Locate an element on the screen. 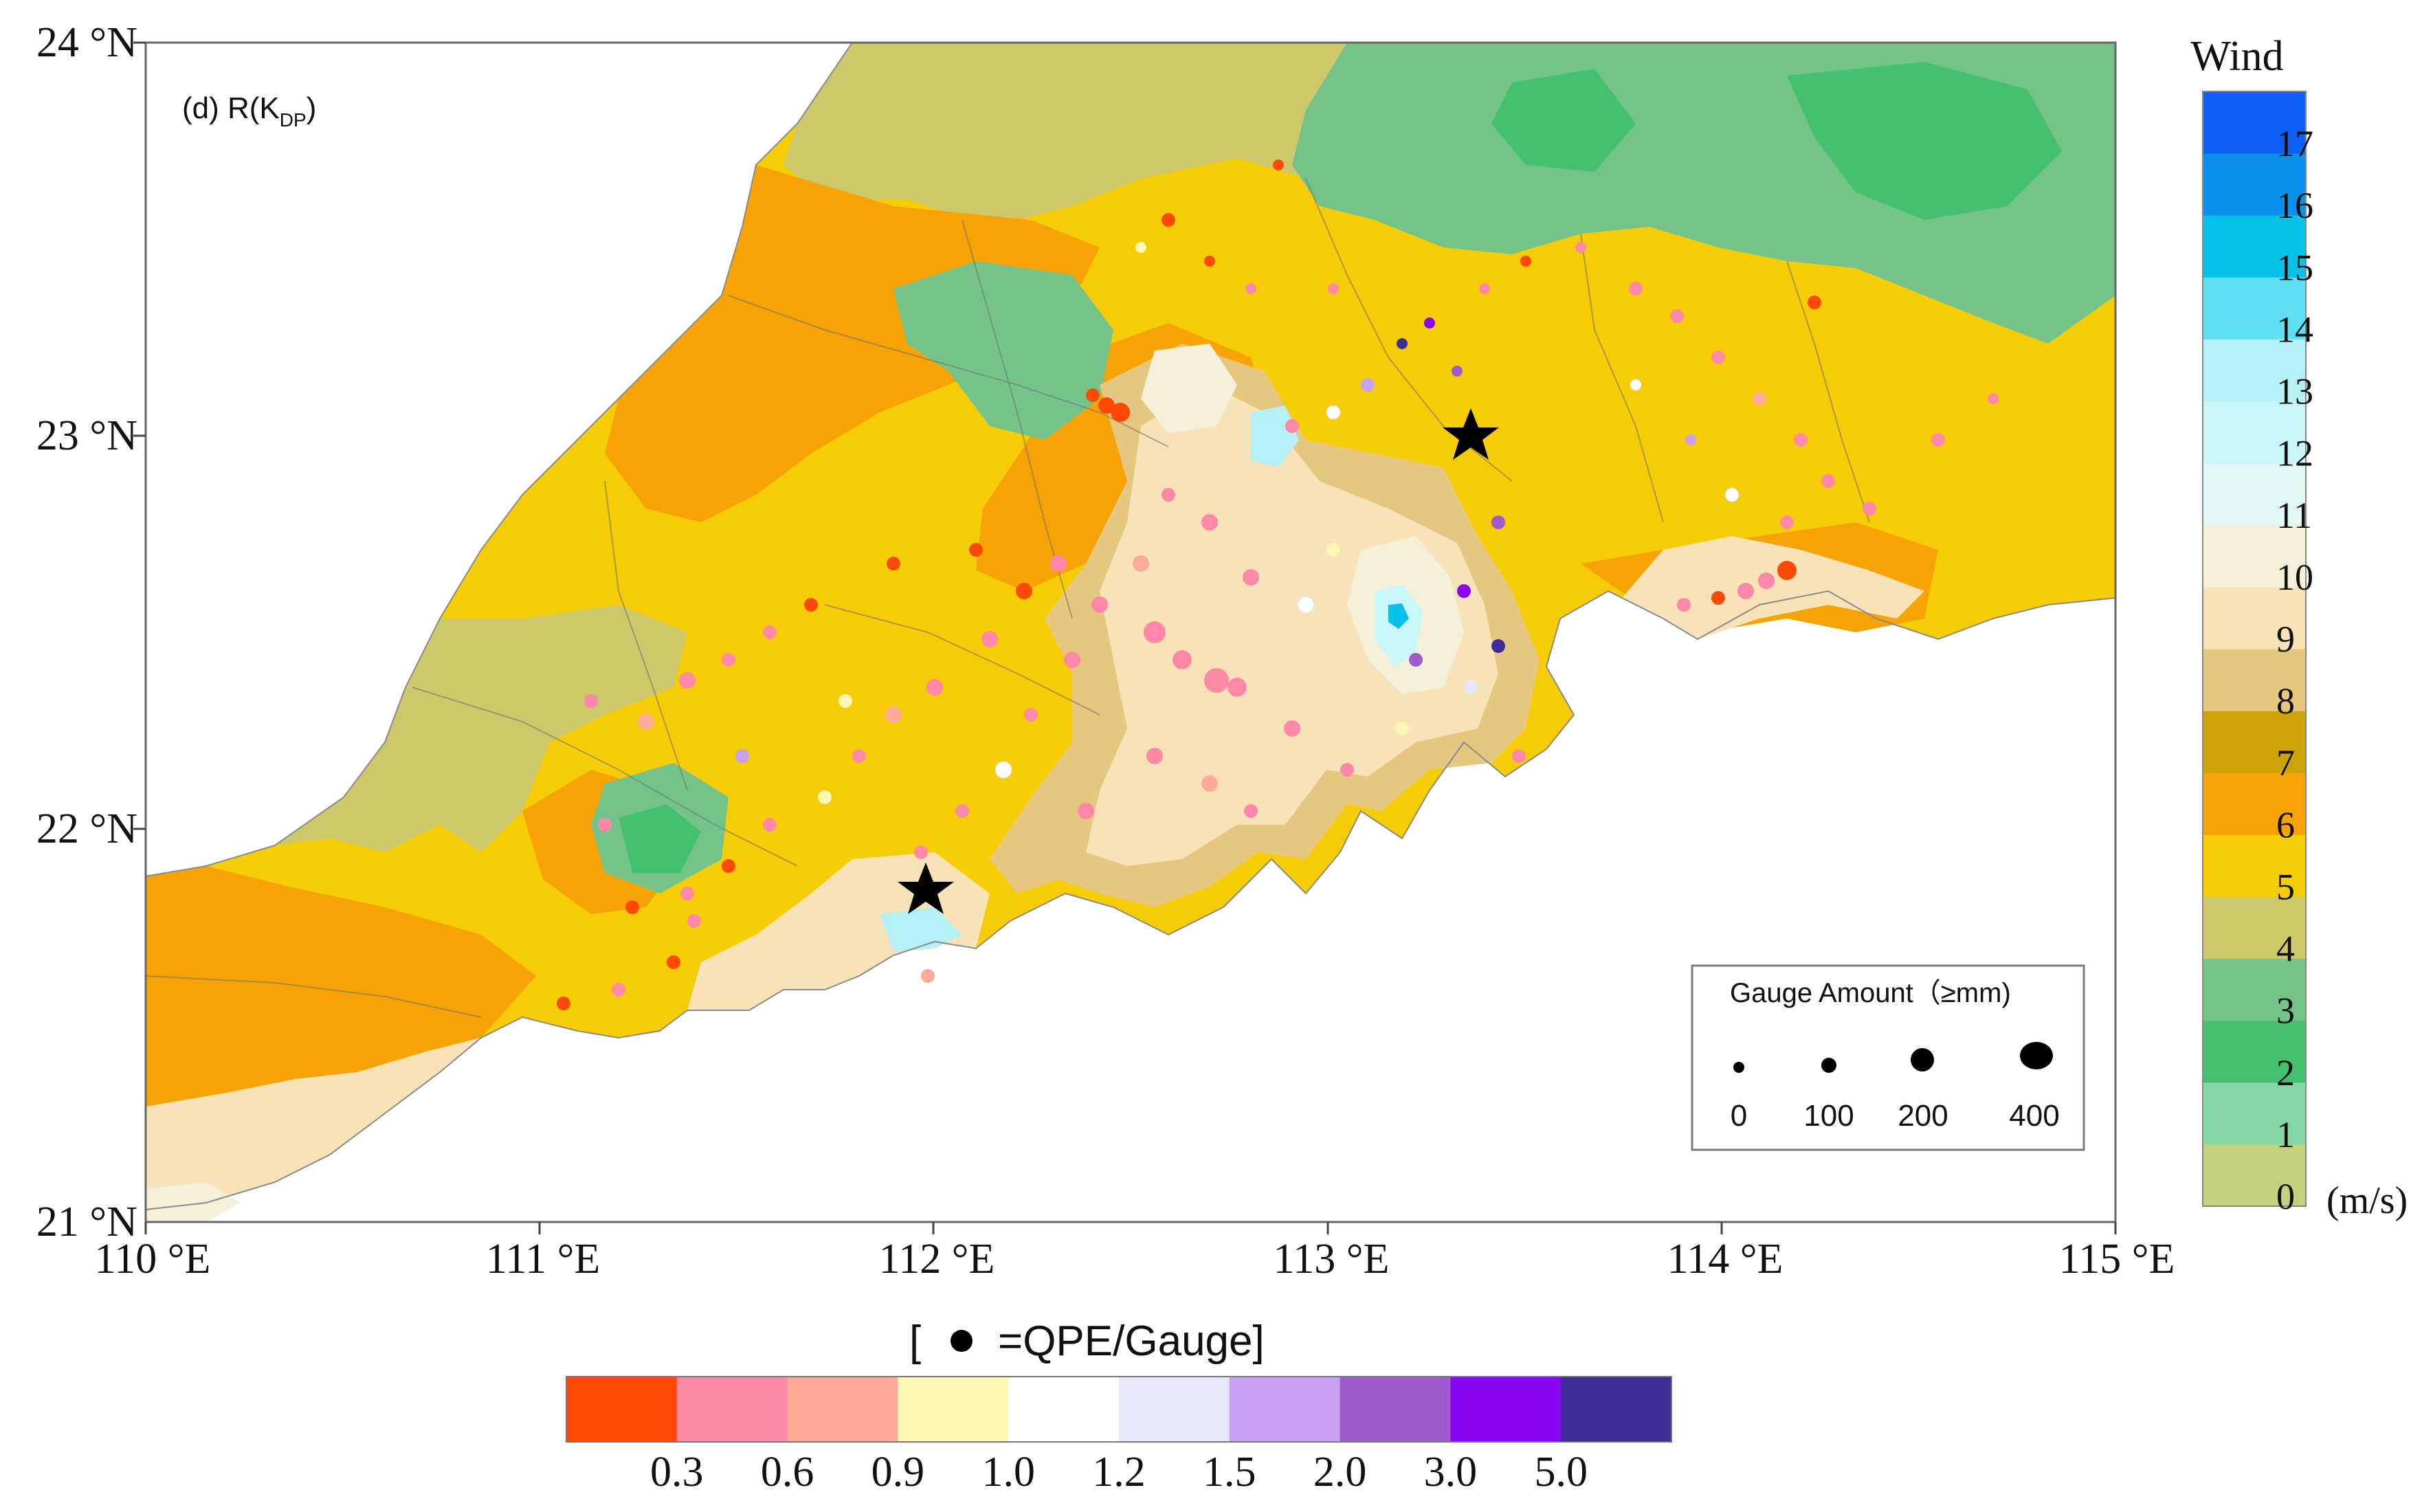 This screenshot has width=2422, height=1512. wind-tick-label: 7 is located at coordinates (2285, 763).